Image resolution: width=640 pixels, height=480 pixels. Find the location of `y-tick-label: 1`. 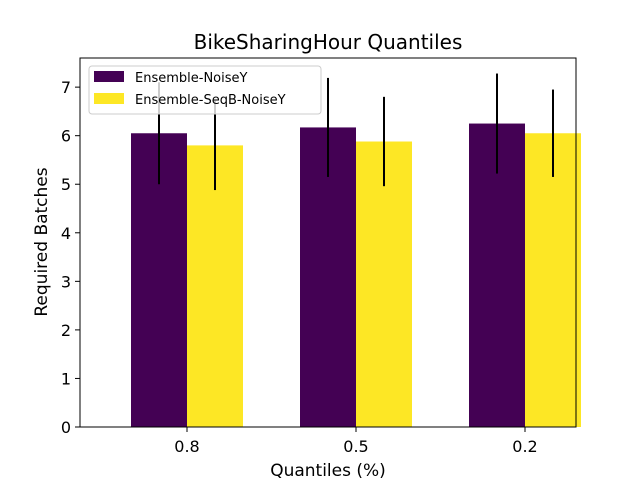

y-tick-label: 1 is located at coordinates (66, 378).